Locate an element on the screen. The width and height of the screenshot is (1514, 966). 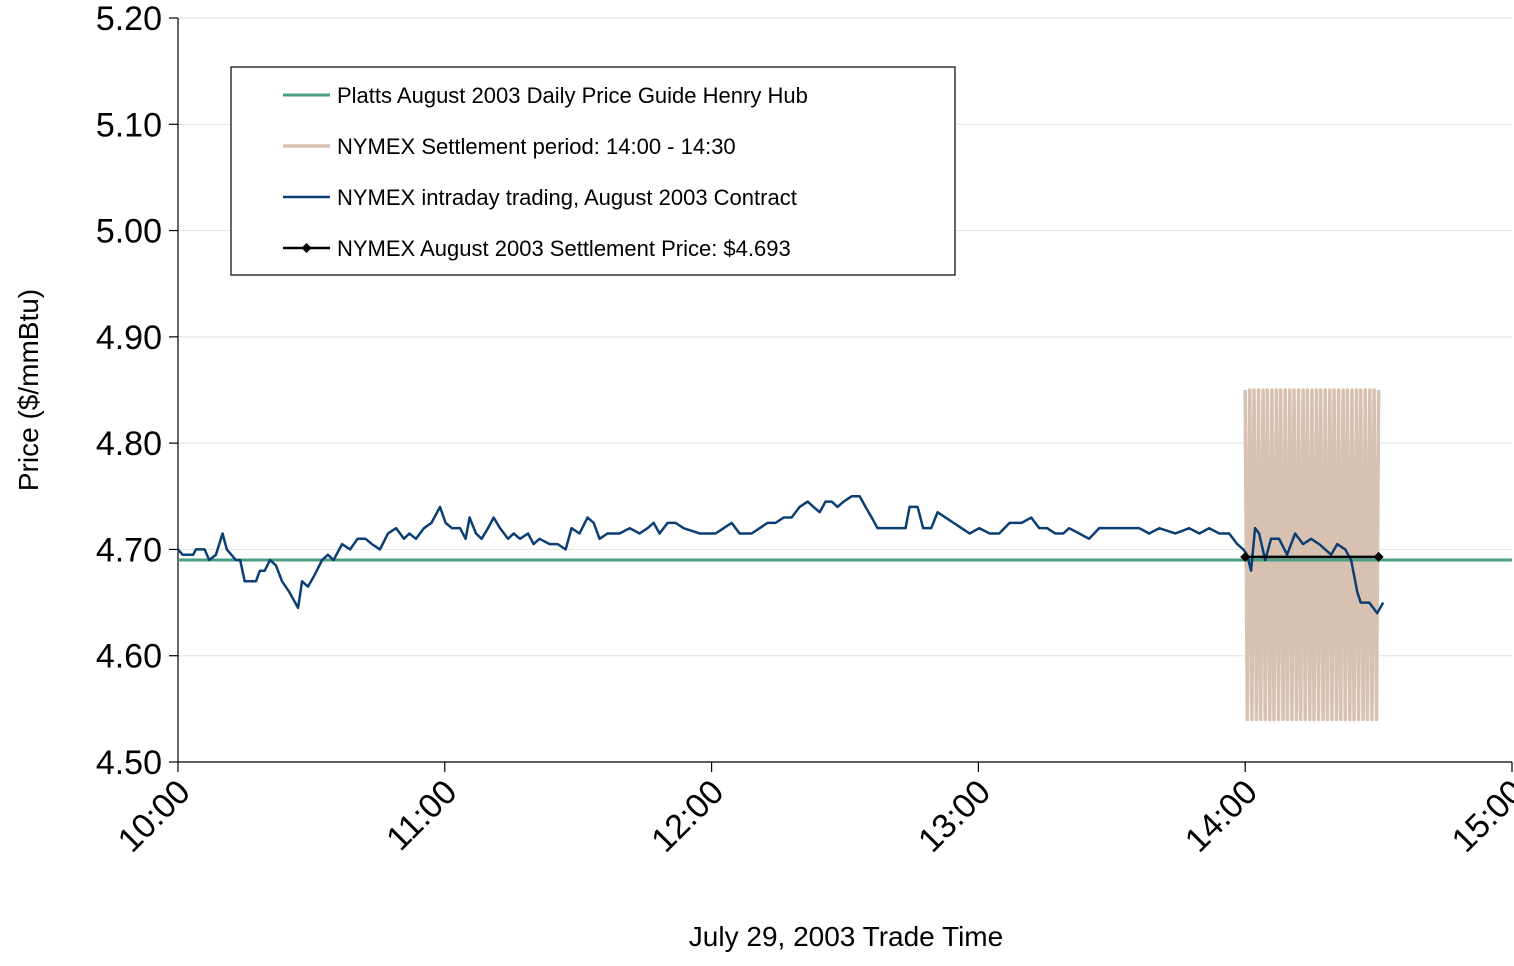
y-tick-label: 5.10 is located at coordinates (129, 125).